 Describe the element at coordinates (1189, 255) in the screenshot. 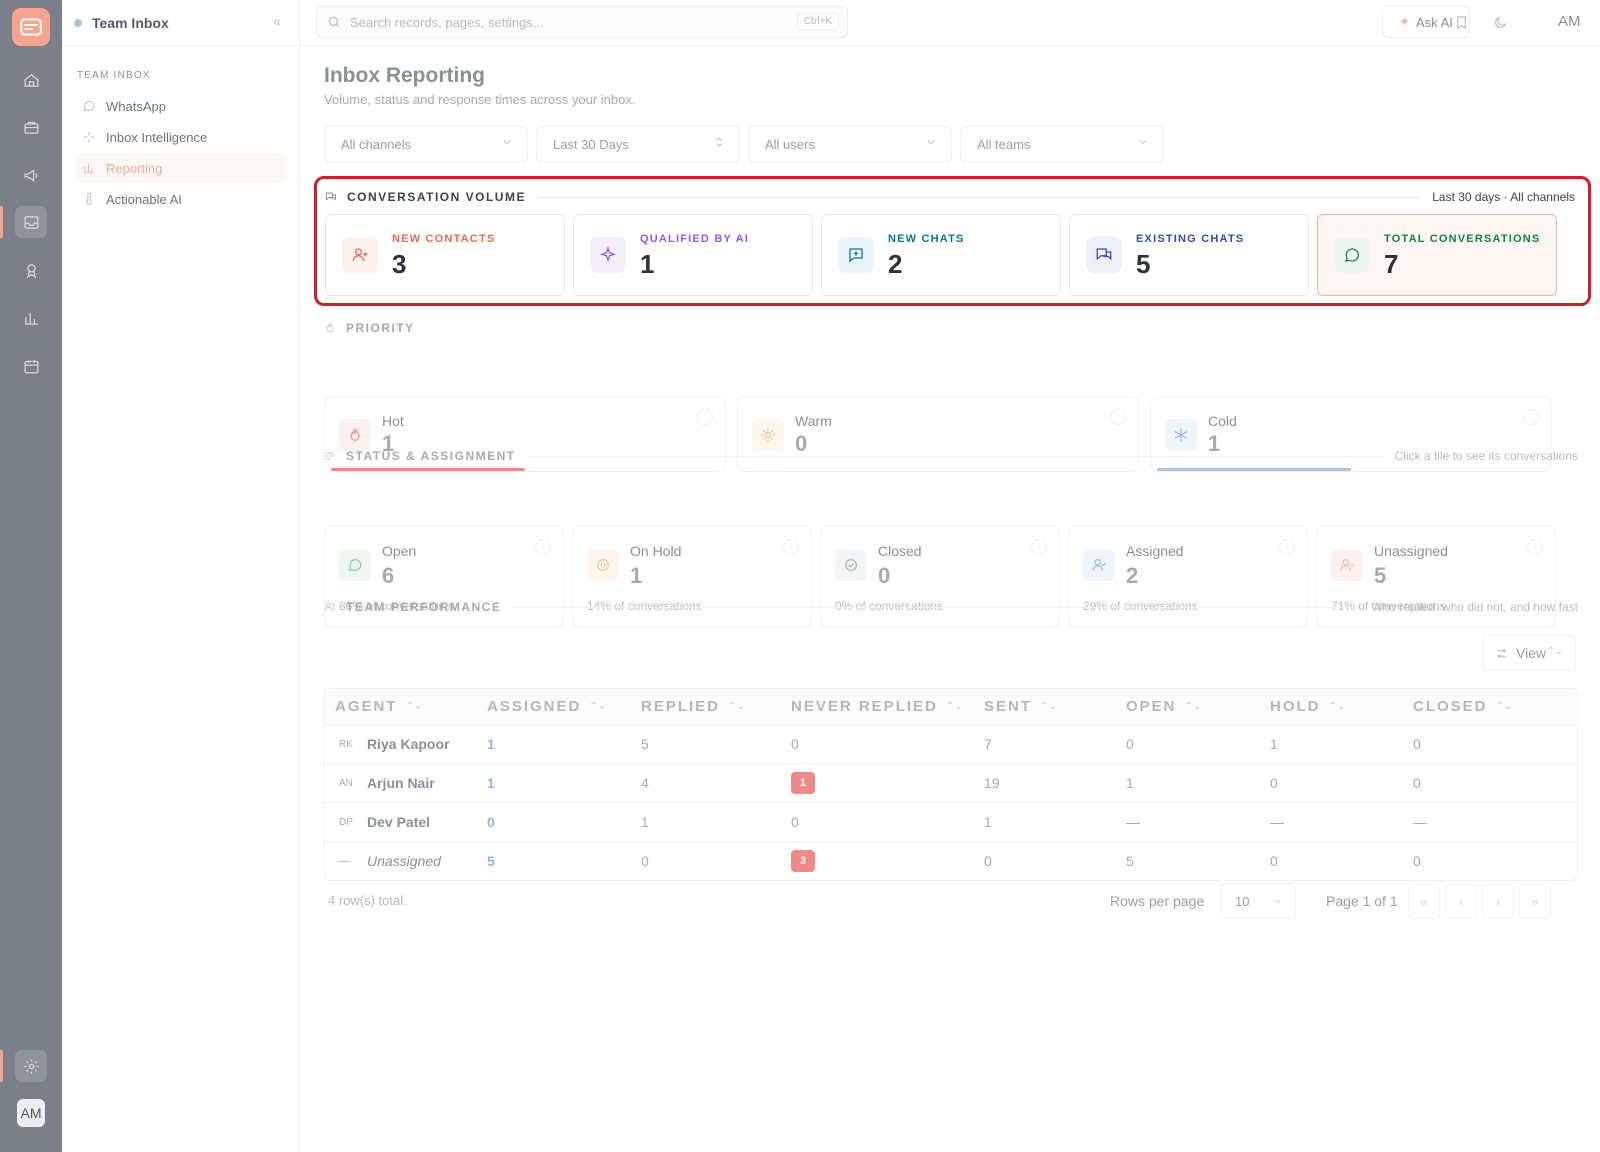

I see `volume-card-existing-chats: EXISTING CHATS 5` at that location.